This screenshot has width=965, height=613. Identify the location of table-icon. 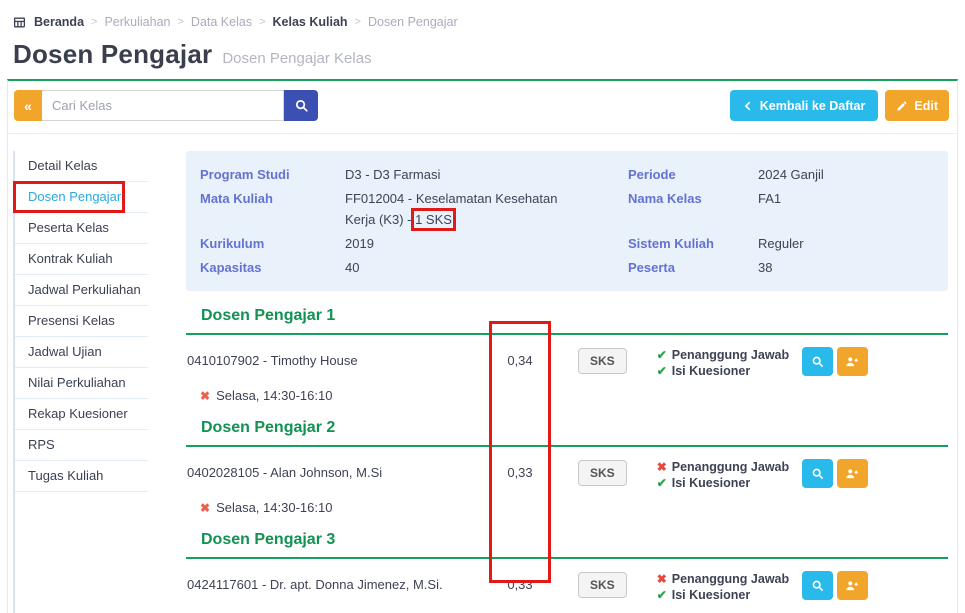
(19, 22).